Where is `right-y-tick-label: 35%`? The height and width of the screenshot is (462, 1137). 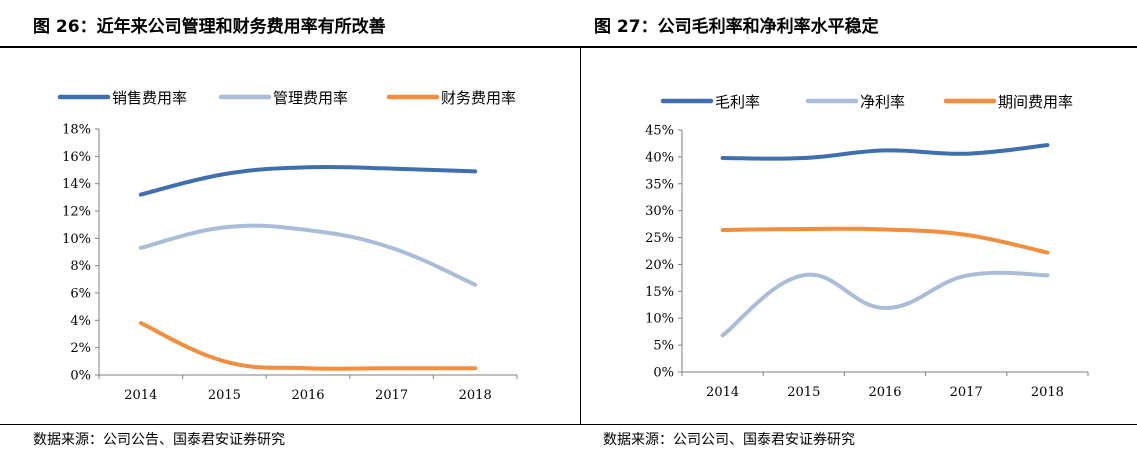 right-y-tick-label: 35% is located at coordinates (659, 184).